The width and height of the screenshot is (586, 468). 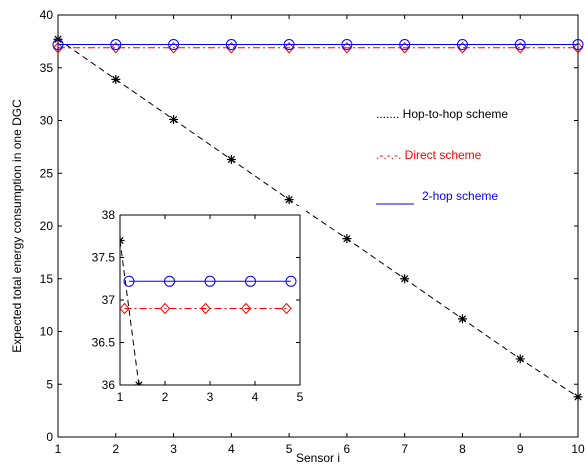 I want to click on inset-x-tick-label: 2, so click(x=165, y=397).